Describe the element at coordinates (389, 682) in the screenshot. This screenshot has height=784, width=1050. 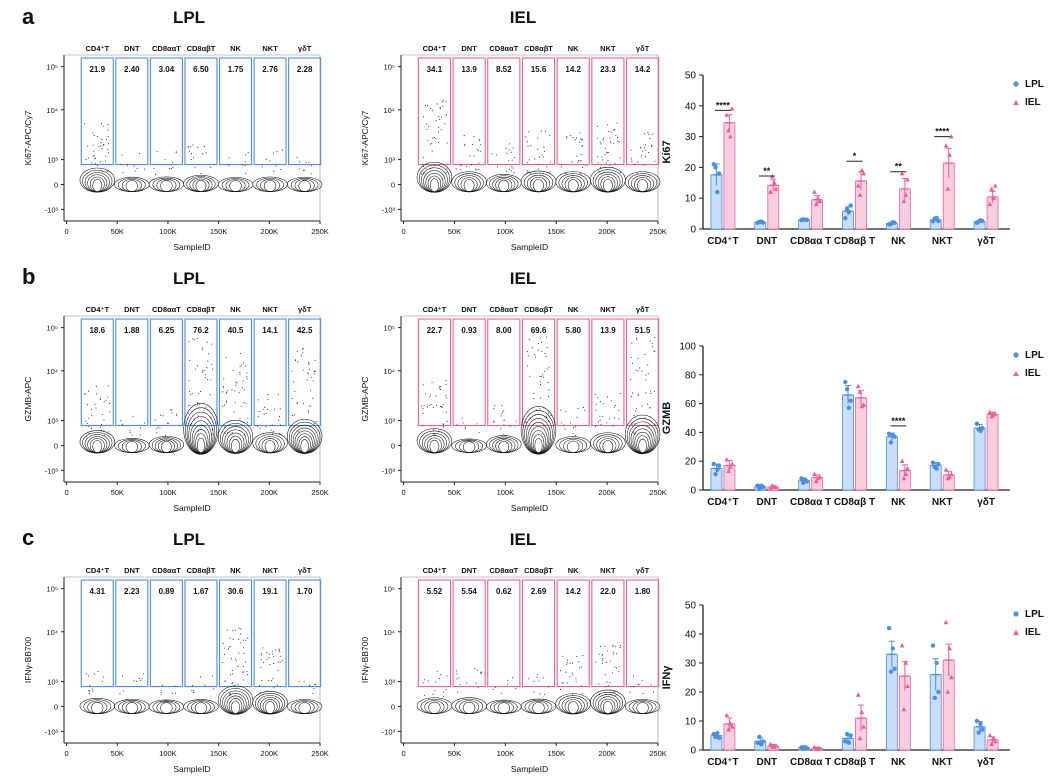
I see `flow-y-tick-label: 10³` at that location.